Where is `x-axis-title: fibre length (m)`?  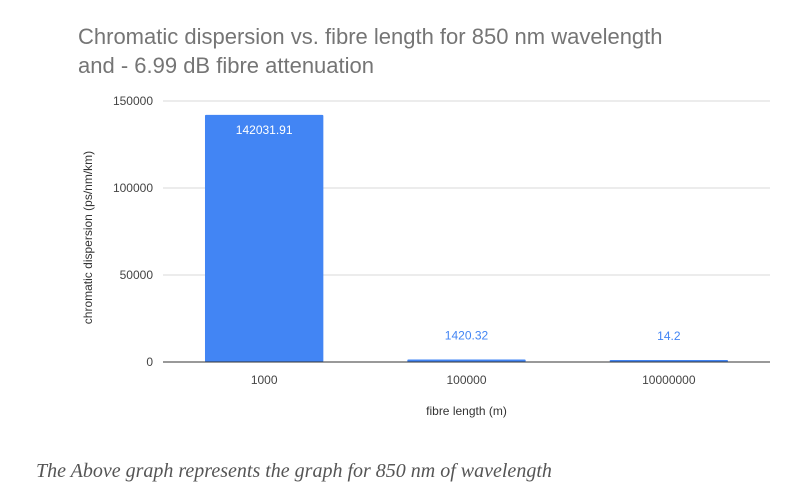 x-axis-title: fibre length (m) is located at coordinates (466, 411).